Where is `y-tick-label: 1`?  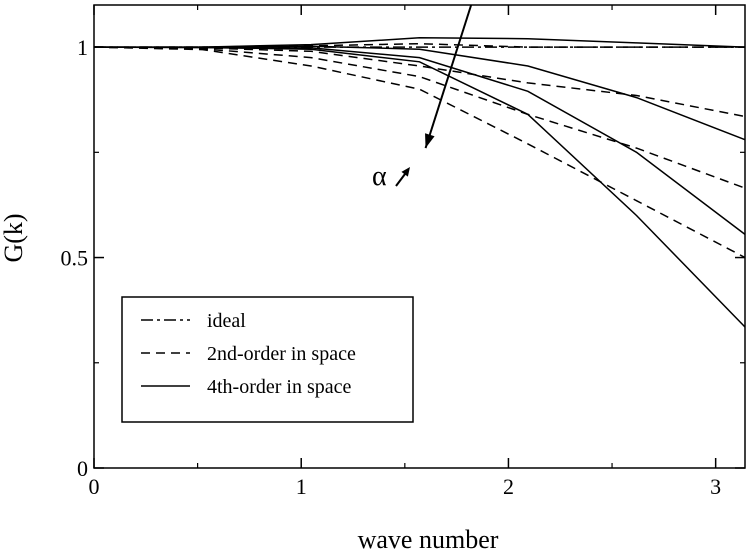 y-tick-label: 1 is located at coordinates (82, 47).